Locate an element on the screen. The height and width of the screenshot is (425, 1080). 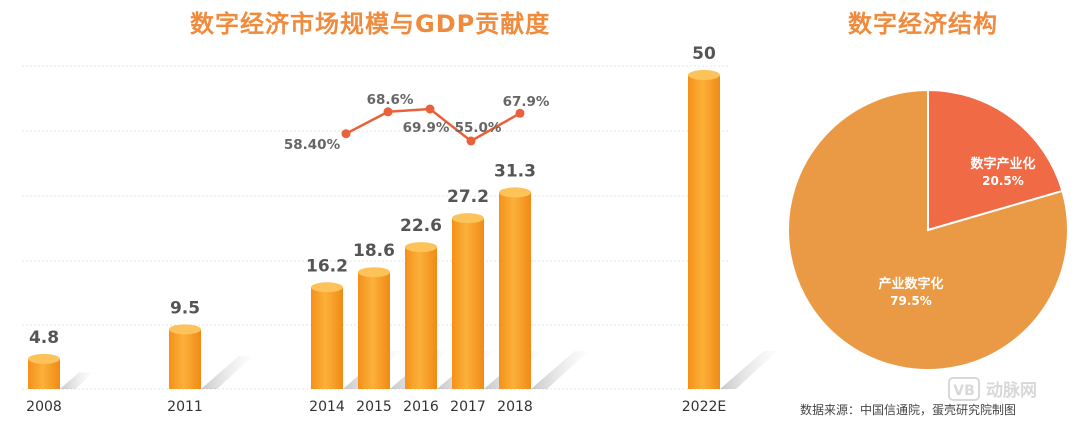
watermark-logo: VB 动脉网 is located at coordinates (992, 389).